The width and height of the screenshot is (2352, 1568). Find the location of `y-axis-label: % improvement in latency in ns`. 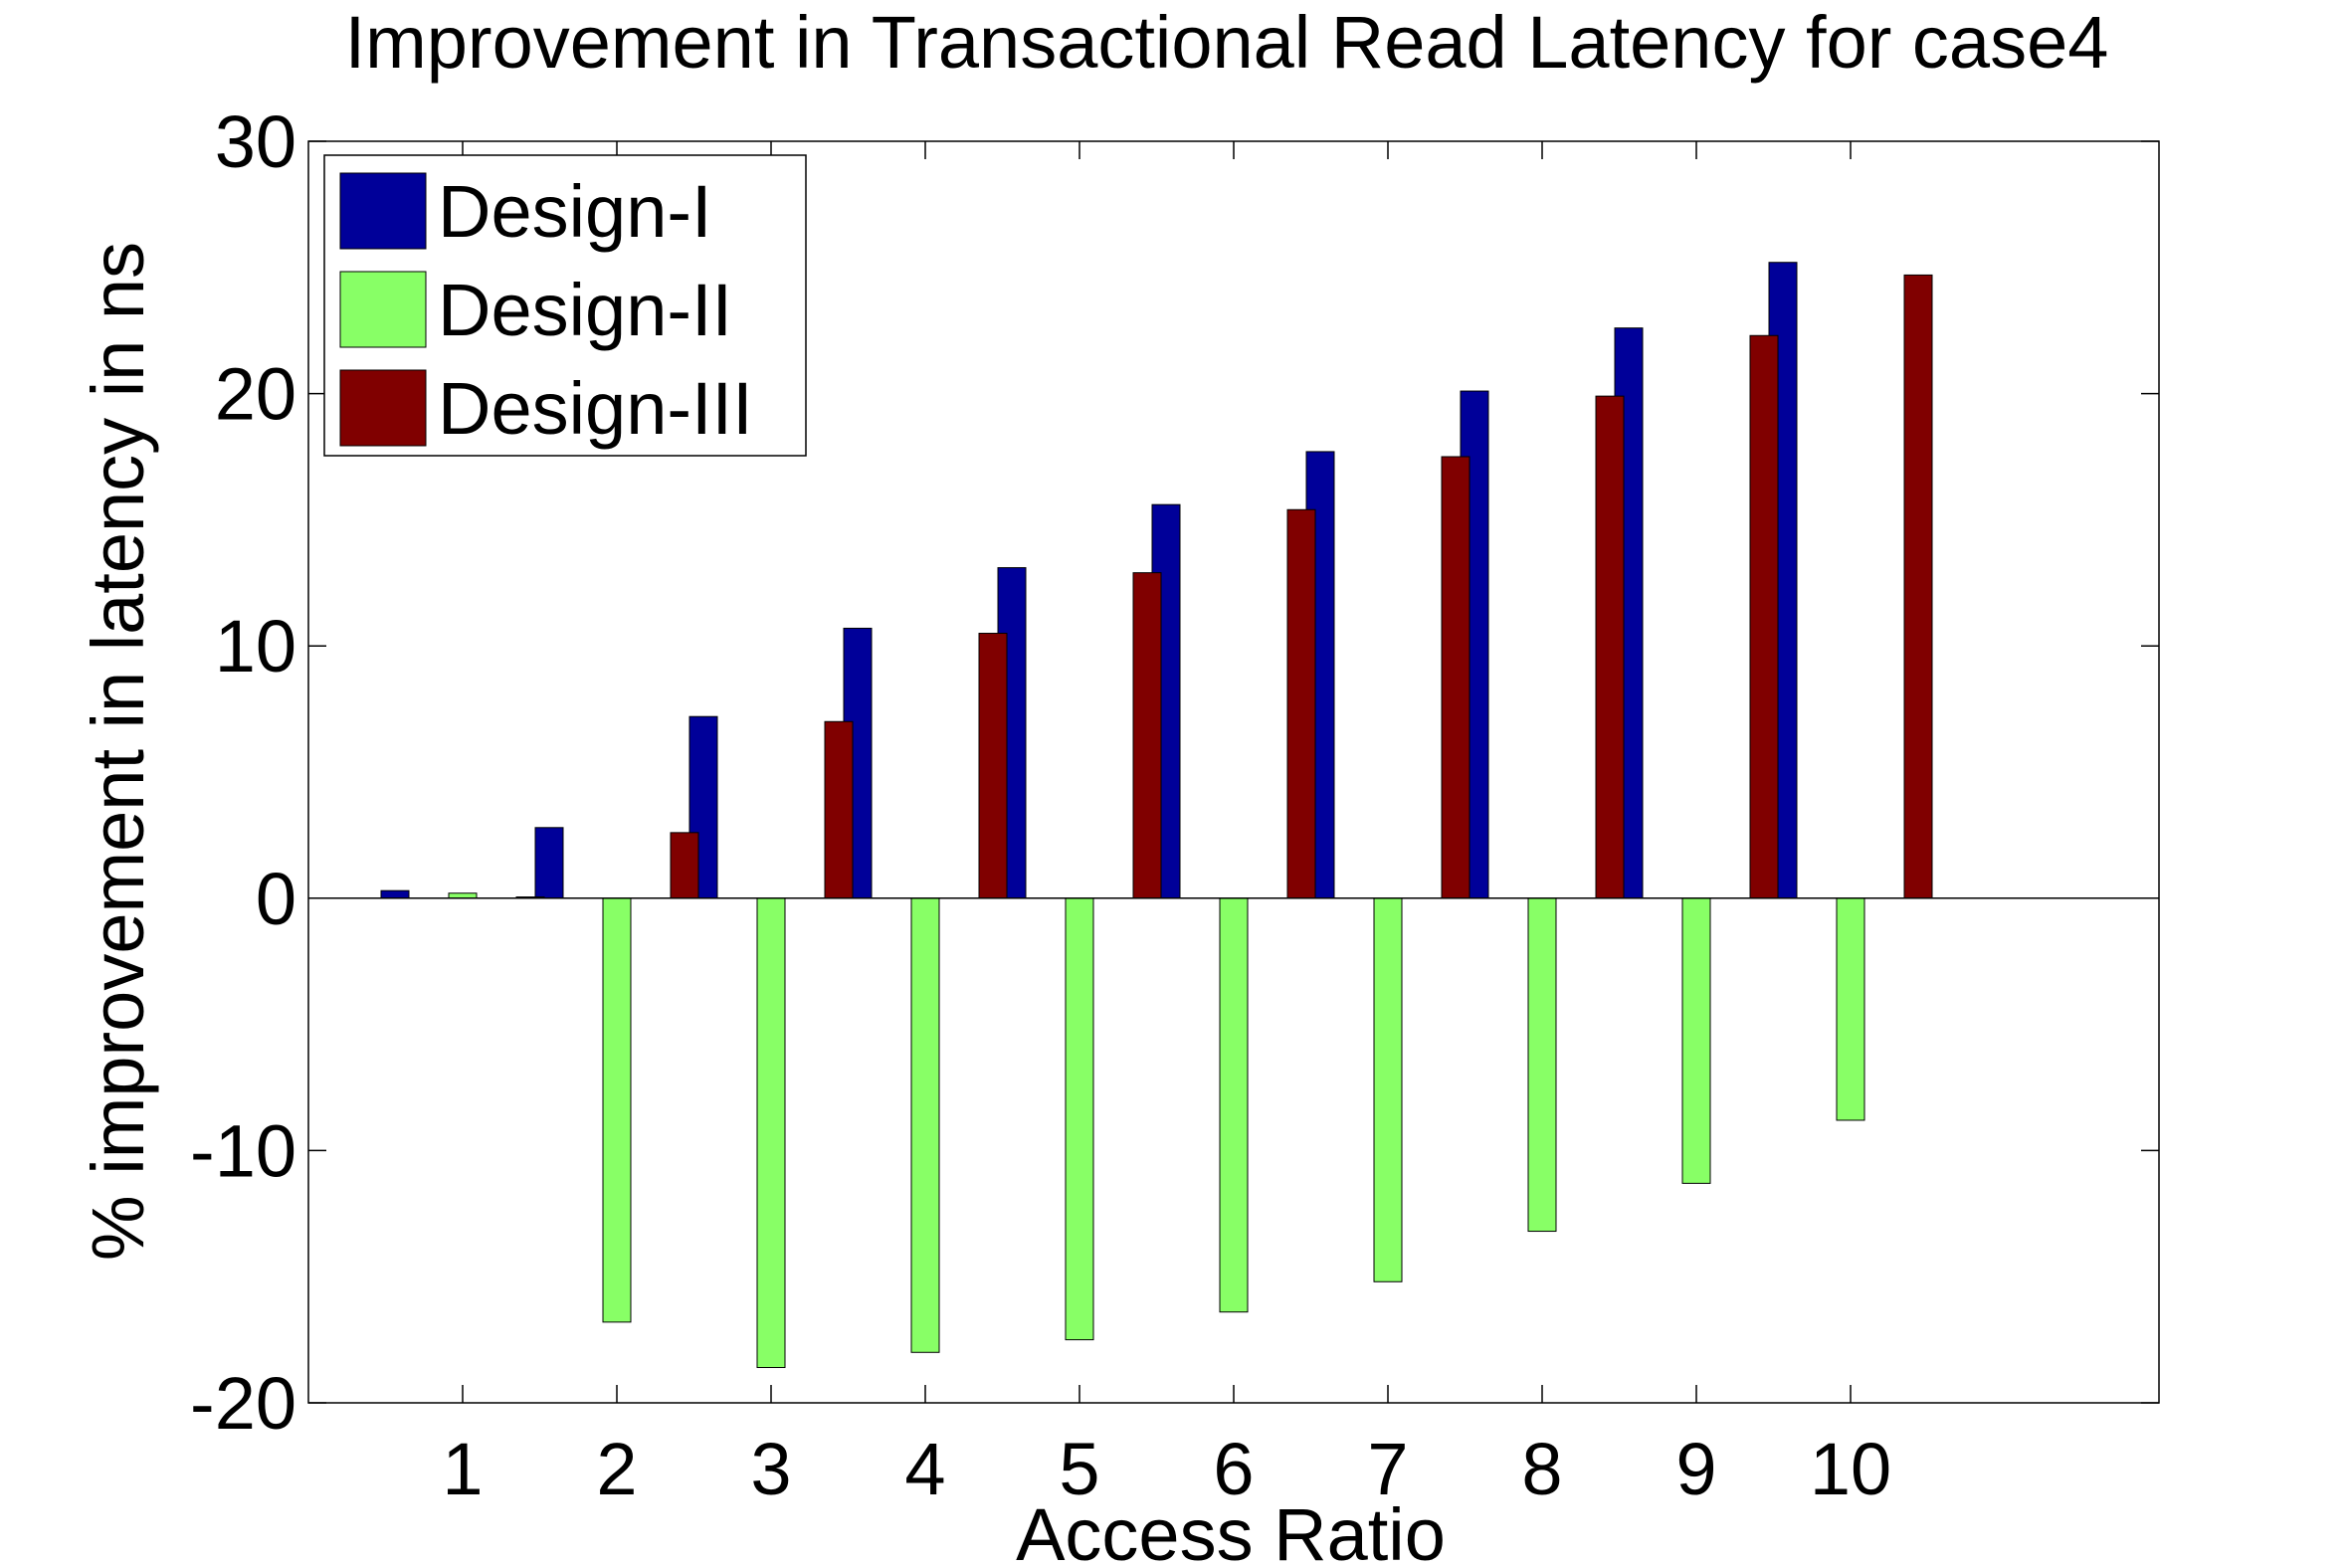

y-axis-label: % improvement in latency in ns is located at coordinates (118, 751).